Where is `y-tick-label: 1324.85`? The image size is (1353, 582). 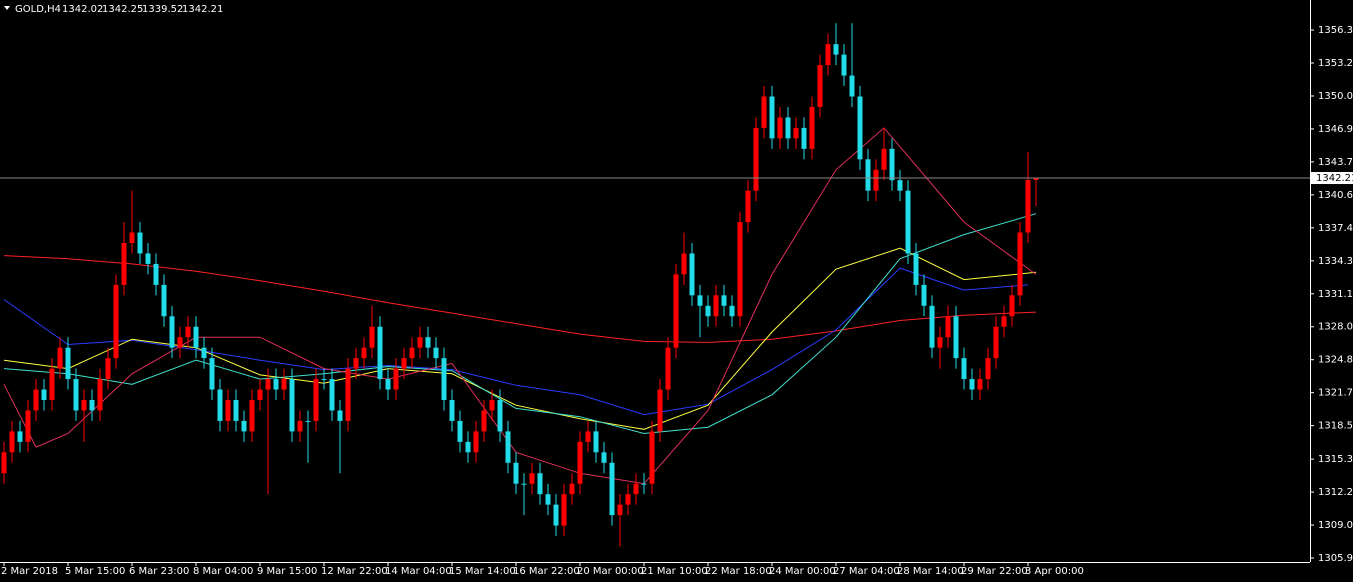
y-tick-label: 1324.85 is located at coordinates (1335, 360).